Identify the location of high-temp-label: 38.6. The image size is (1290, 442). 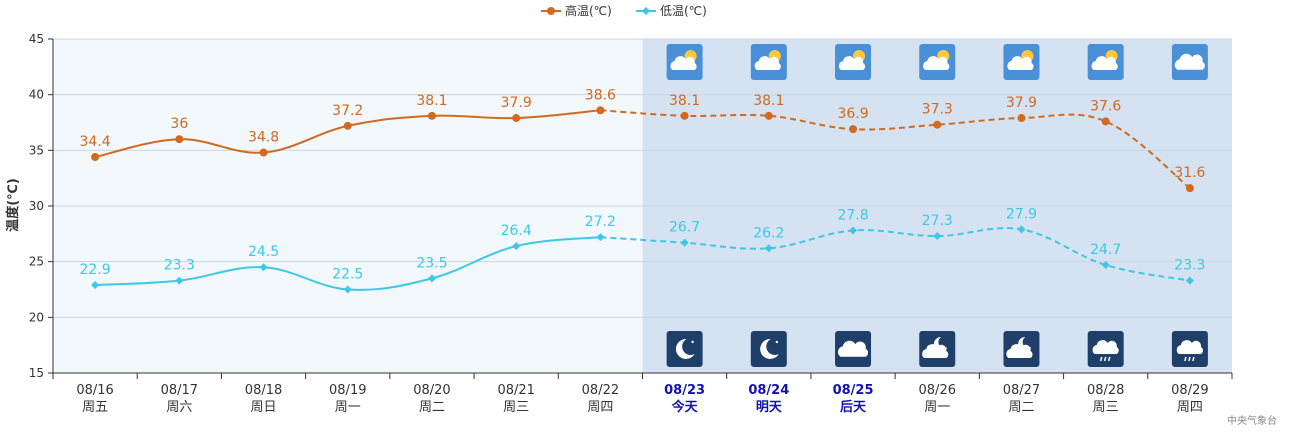
(600, 95).